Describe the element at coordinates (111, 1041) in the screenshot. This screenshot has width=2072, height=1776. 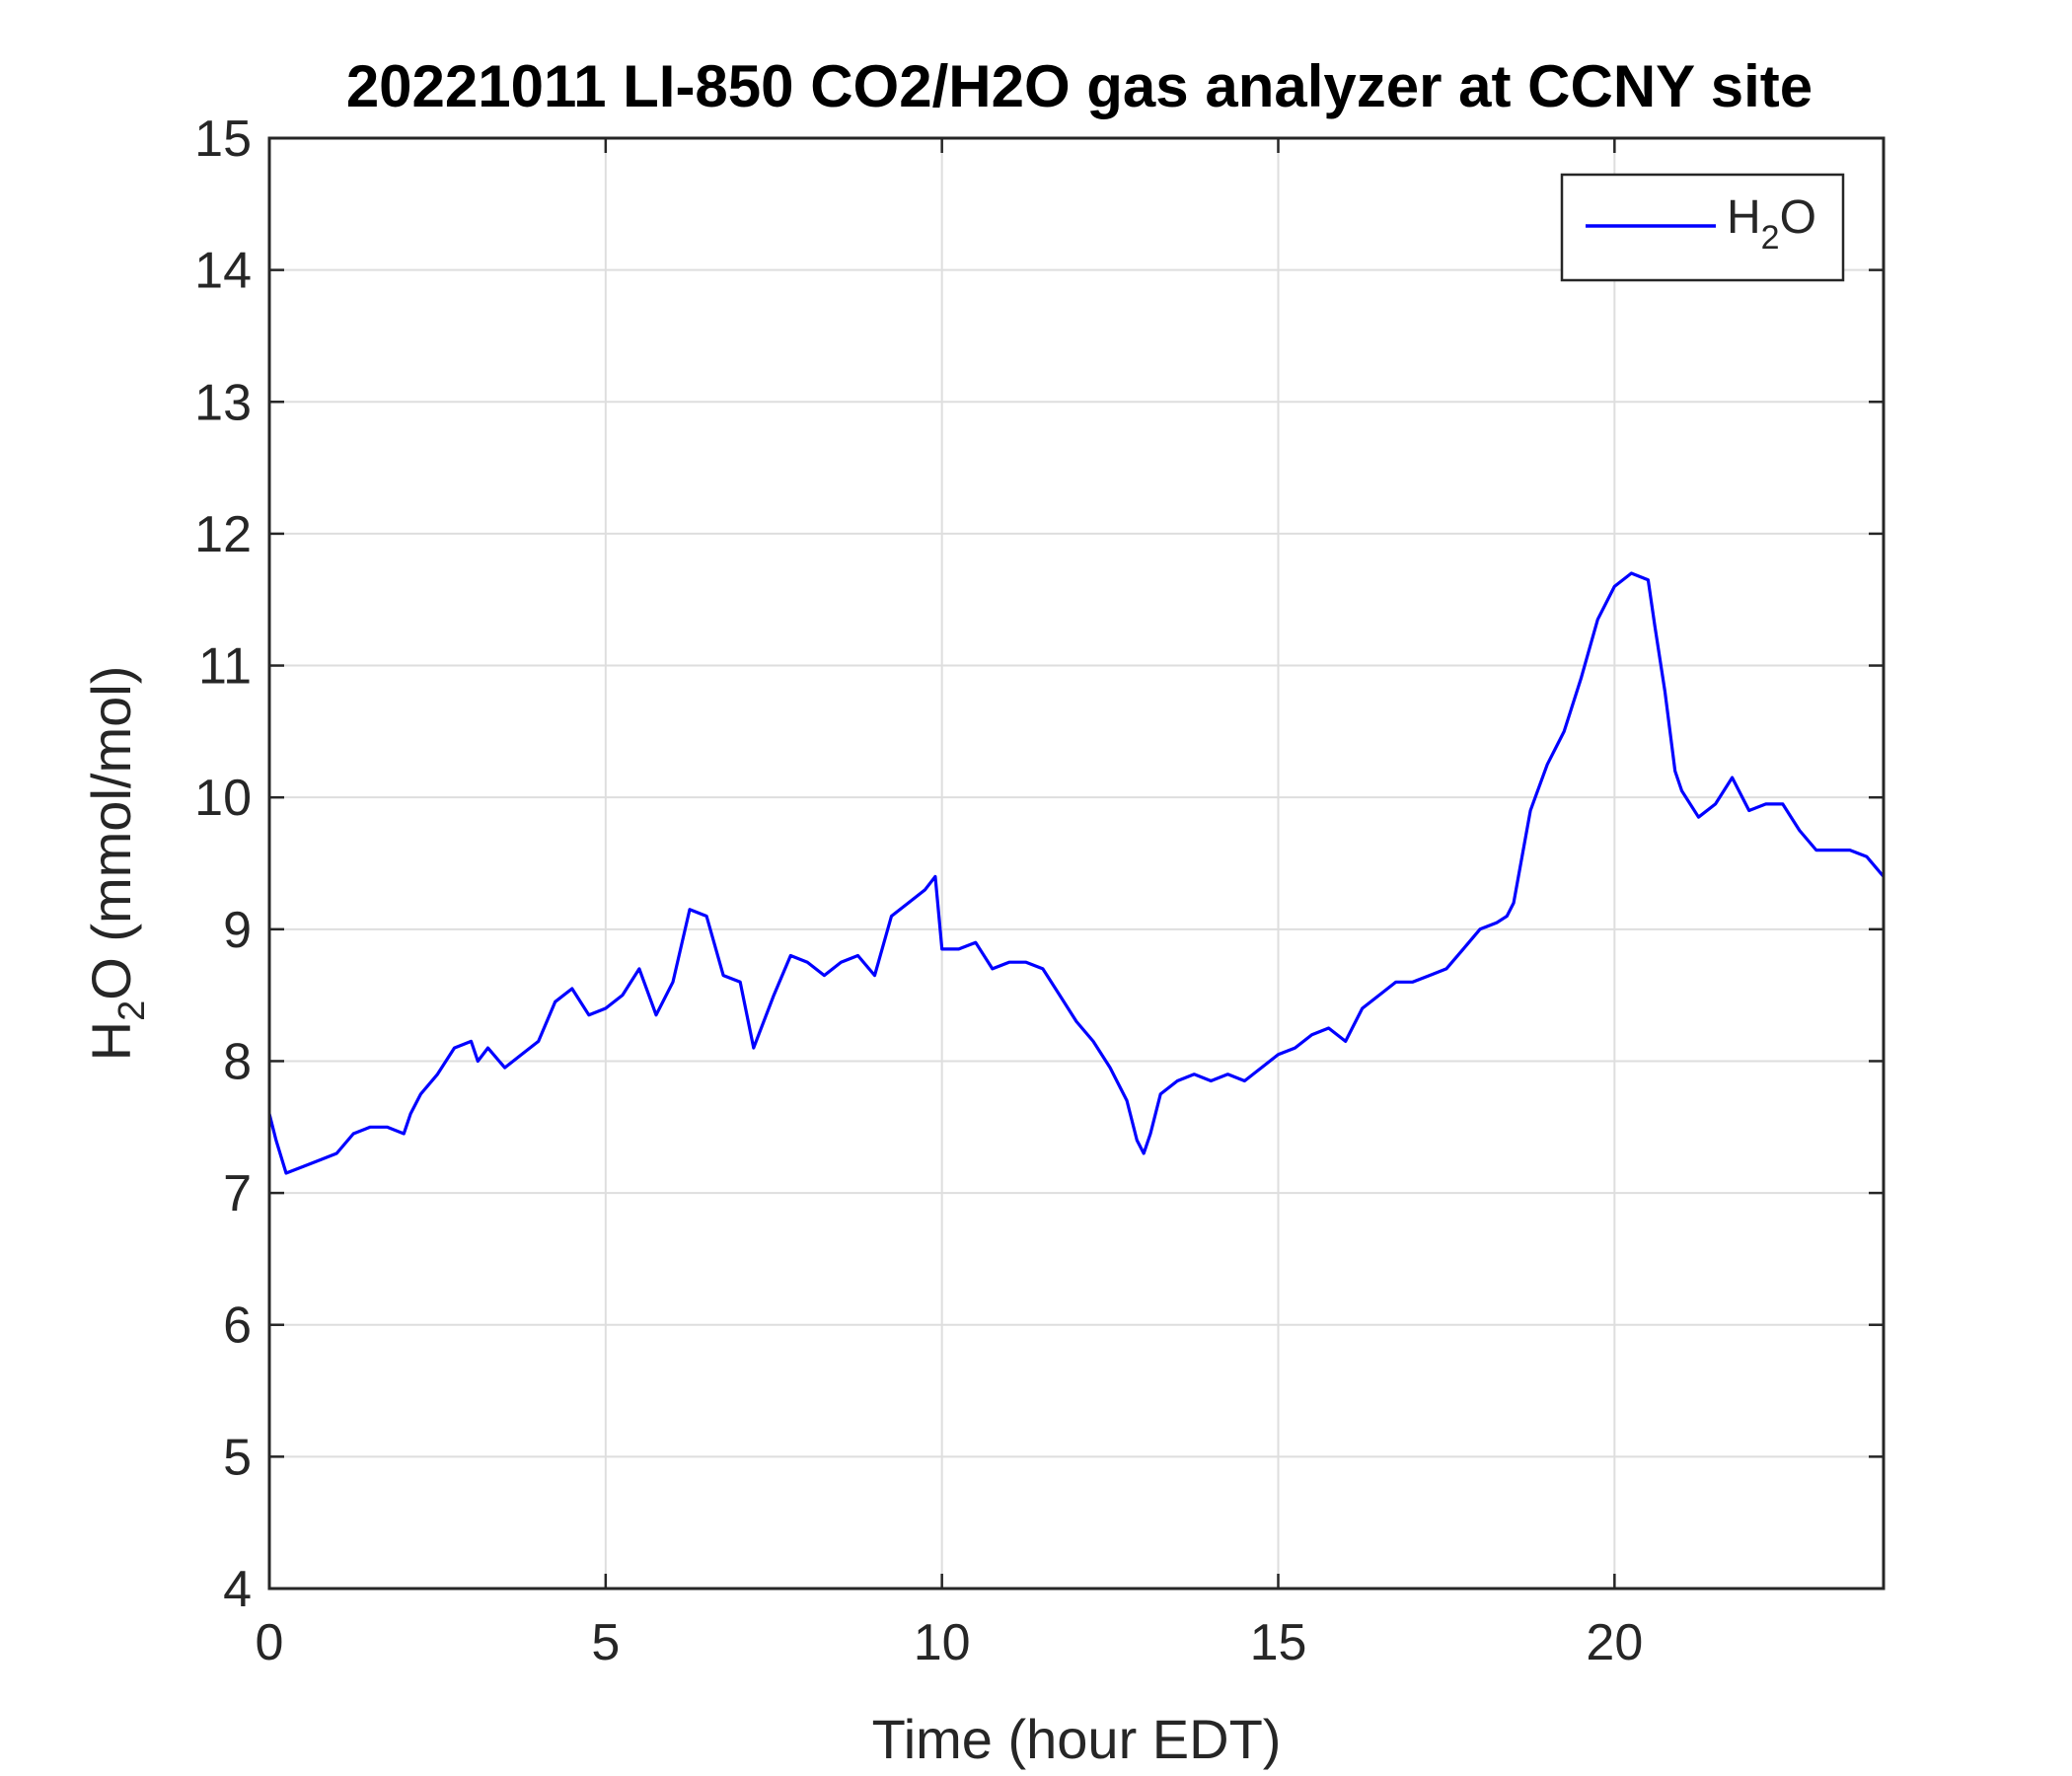
I see `y-axis-label-prefix: H` at that location.